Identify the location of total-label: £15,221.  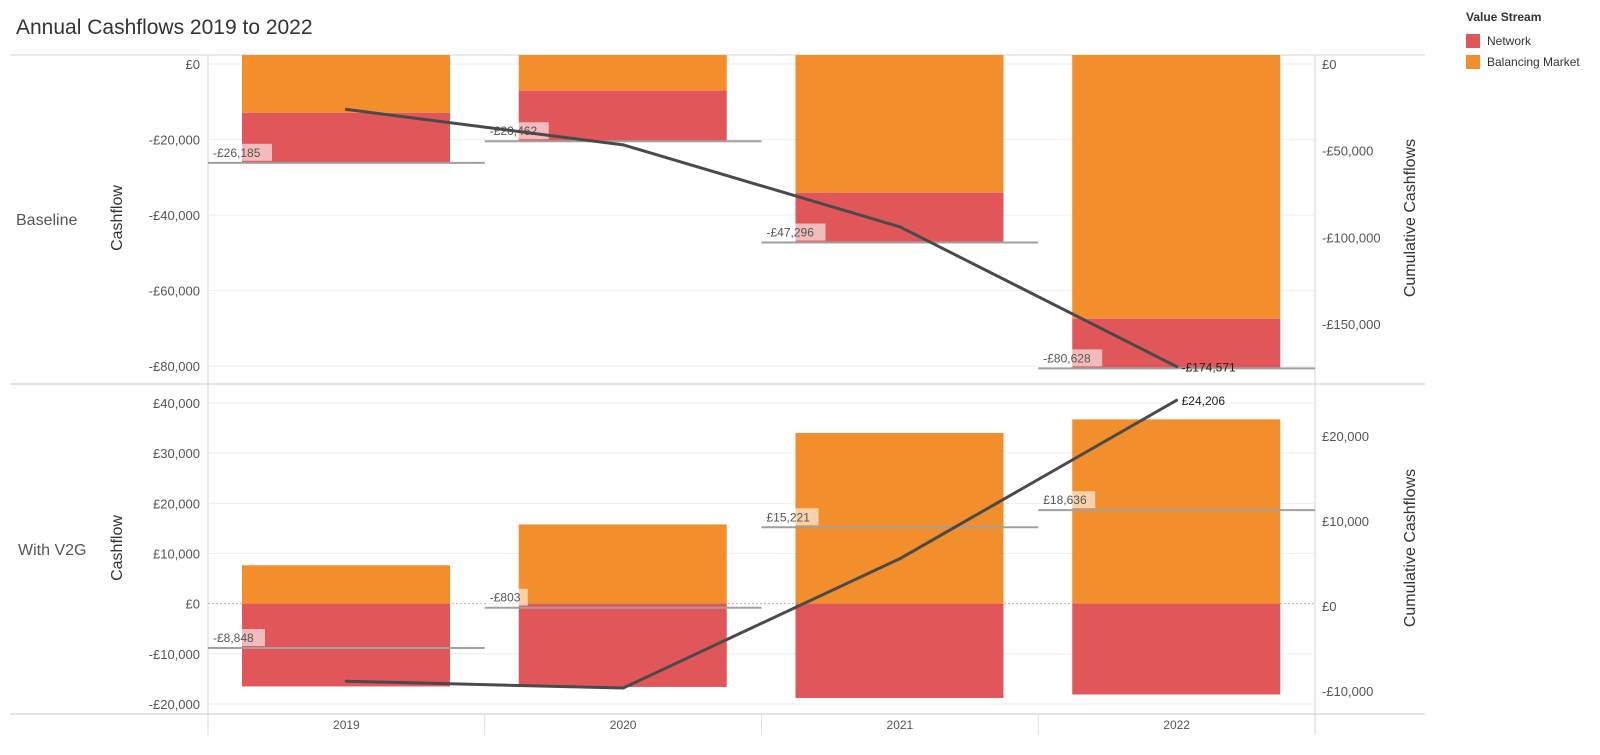
(789, 517).